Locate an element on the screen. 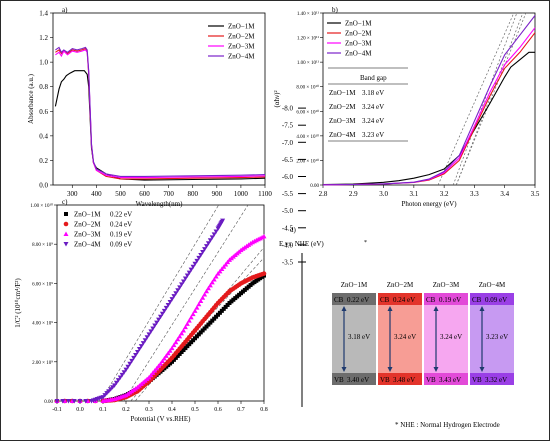  cb-label: CB is located at coordinates (339, 300).